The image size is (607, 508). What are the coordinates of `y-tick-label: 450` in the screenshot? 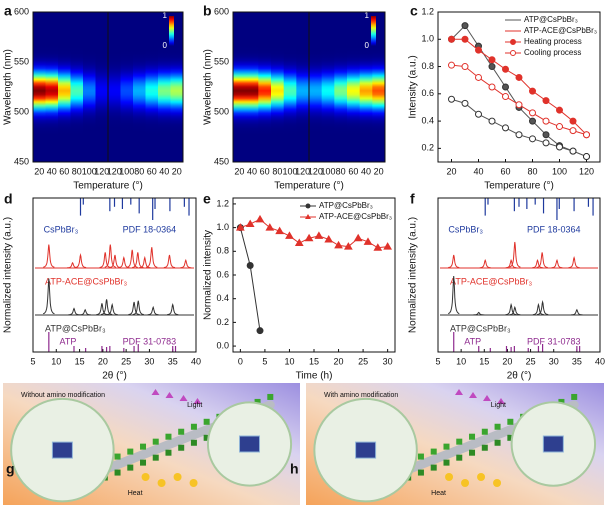 It's located at (221, 161).